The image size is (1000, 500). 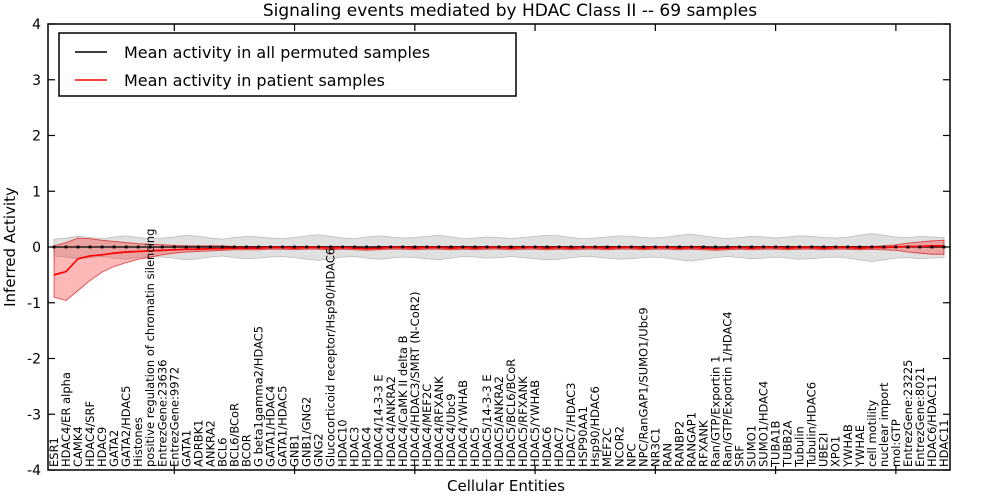 What do you see at coordinates (824, 450) in the screenshot?
I see `x-category-label: UBE2I` at bounding box center [824, 450].